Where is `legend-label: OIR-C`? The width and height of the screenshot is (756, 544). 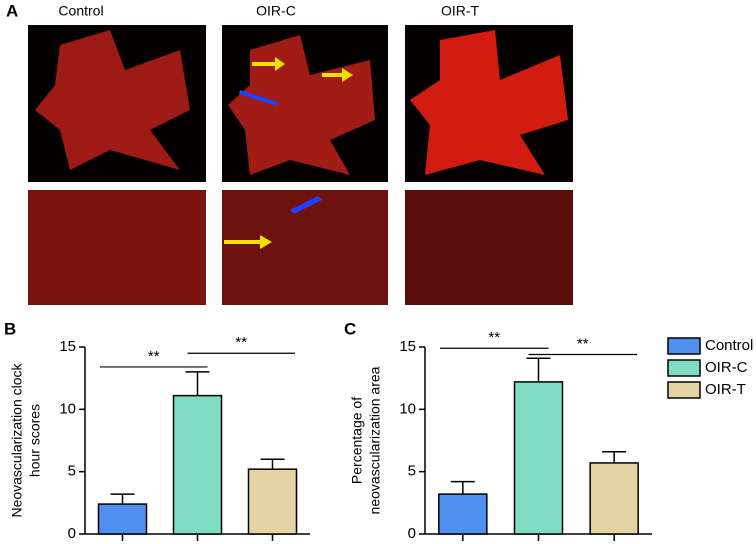 legend-label: OIR-C is located at coordinates (726, 367).